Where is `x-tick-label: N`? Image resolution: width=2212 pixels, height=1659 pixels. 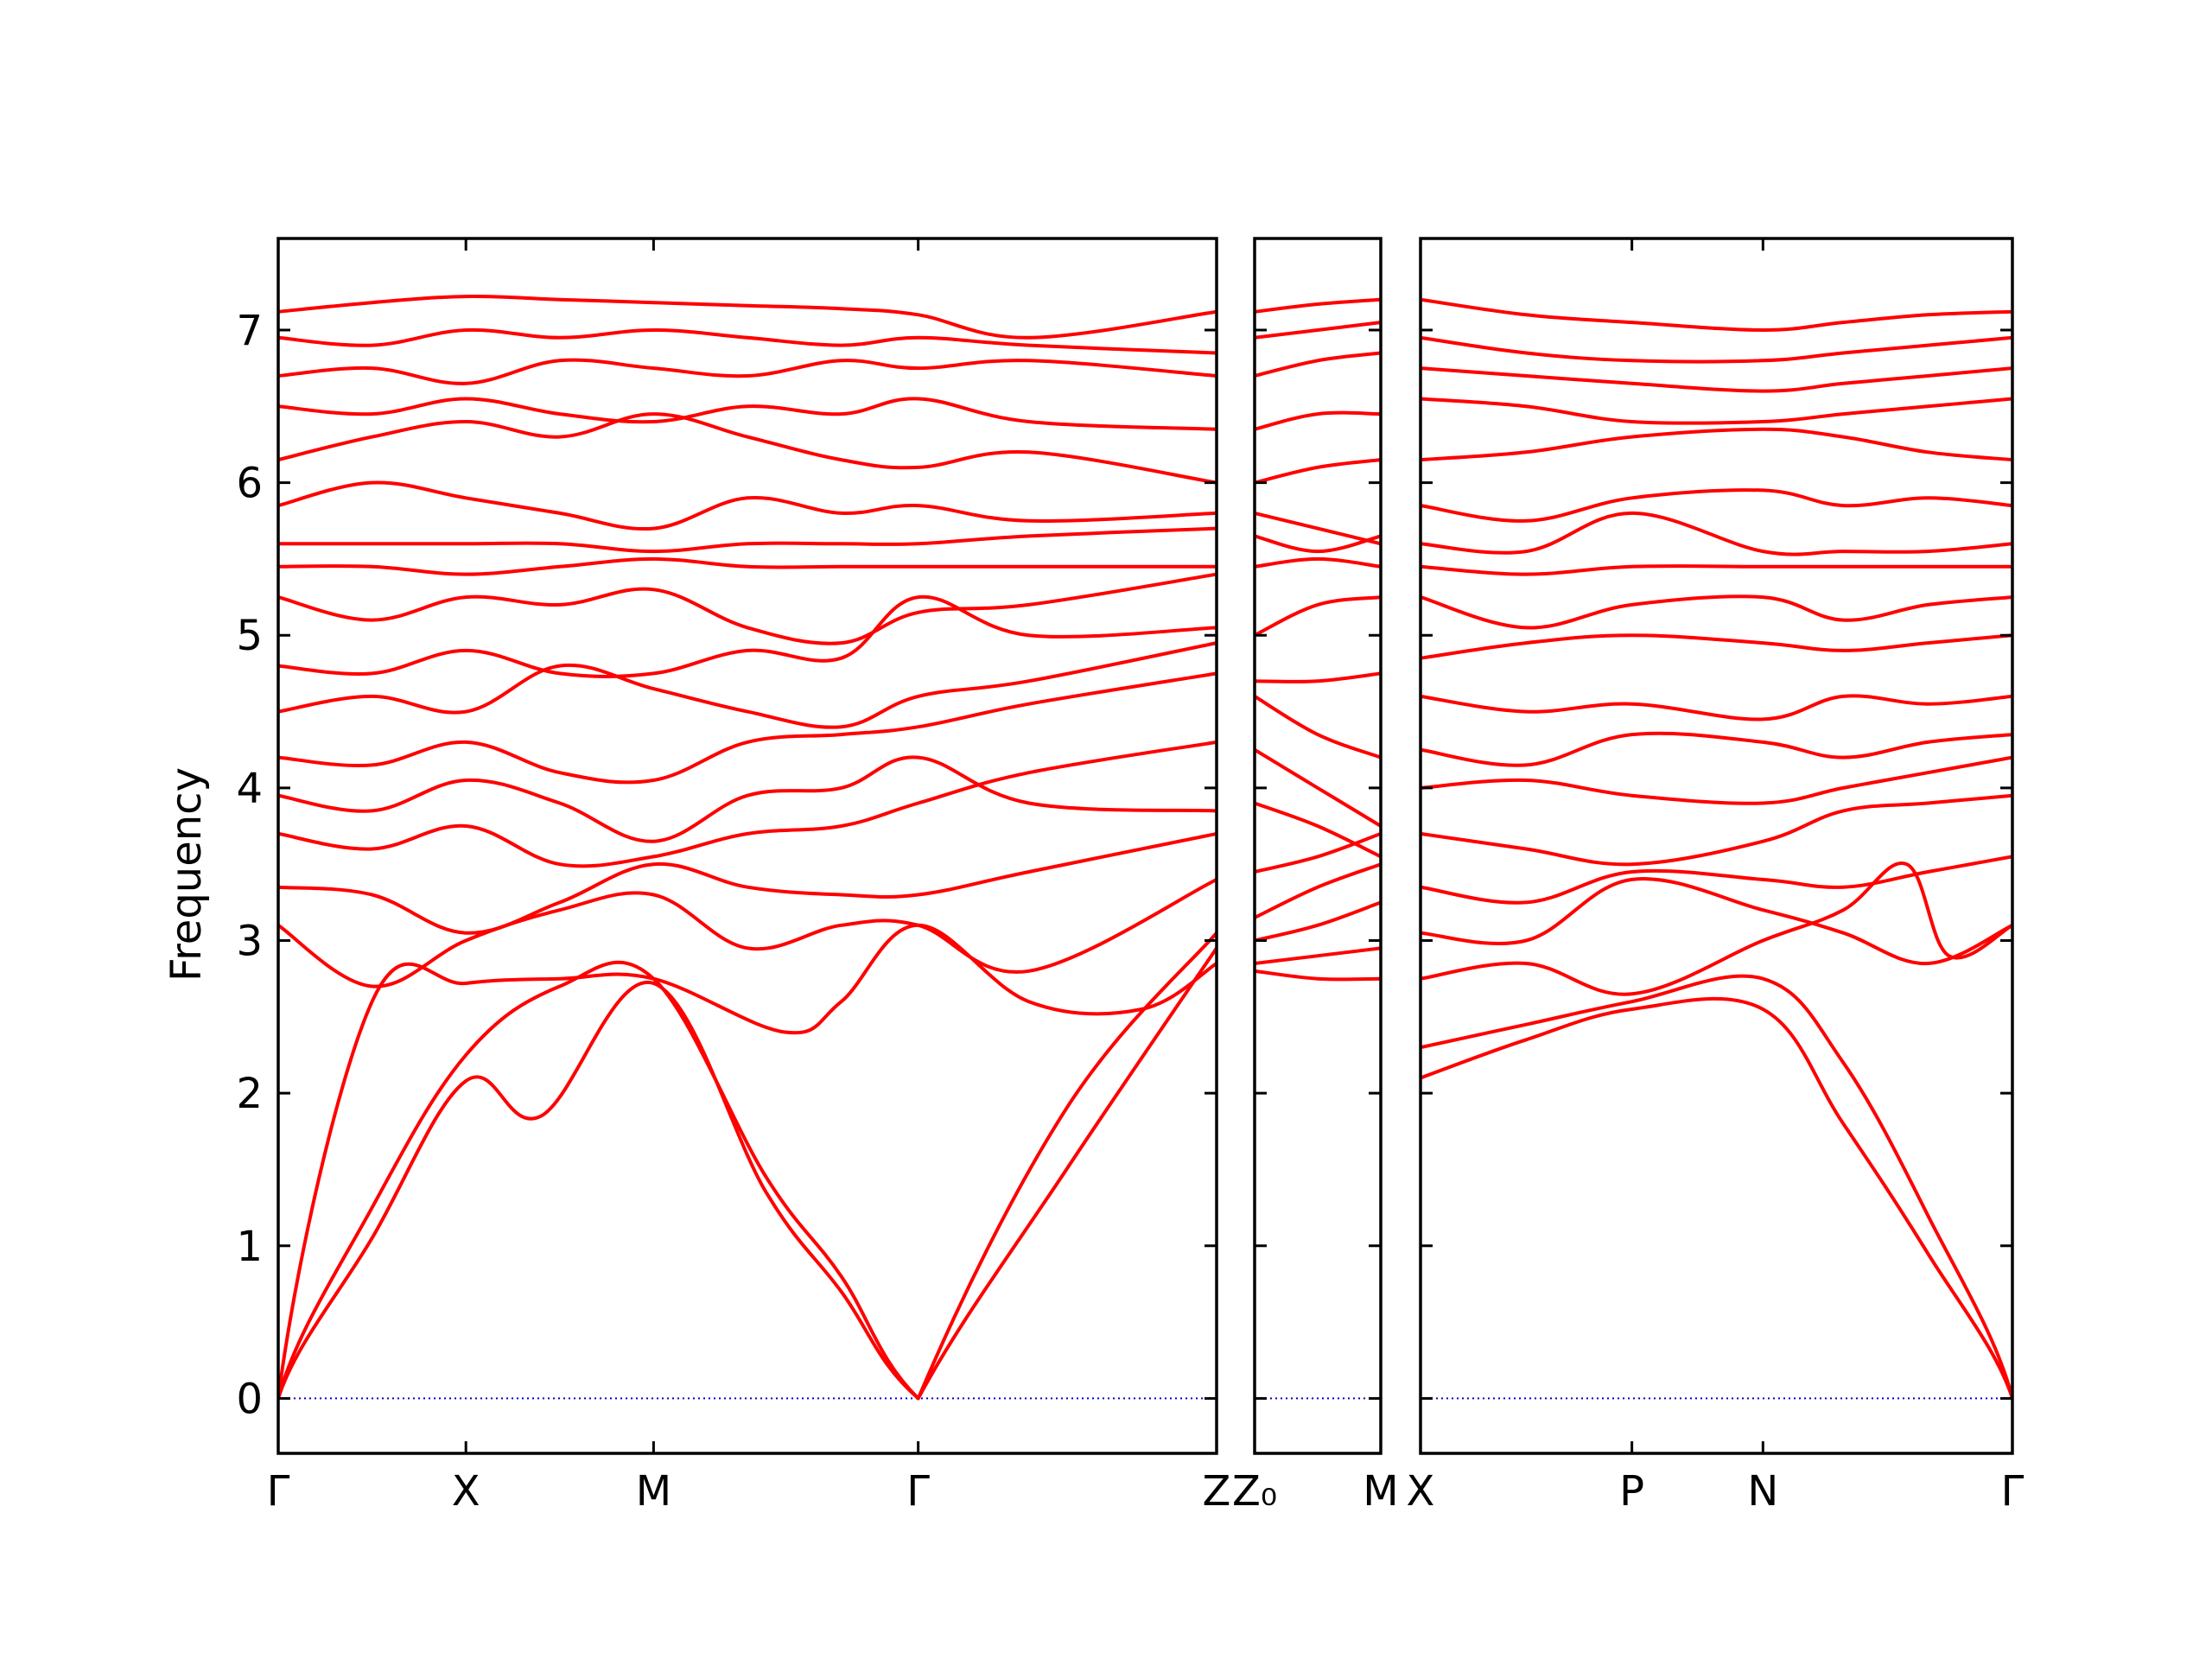 x-tick-label: N is located at coordinates (1762, 1491).